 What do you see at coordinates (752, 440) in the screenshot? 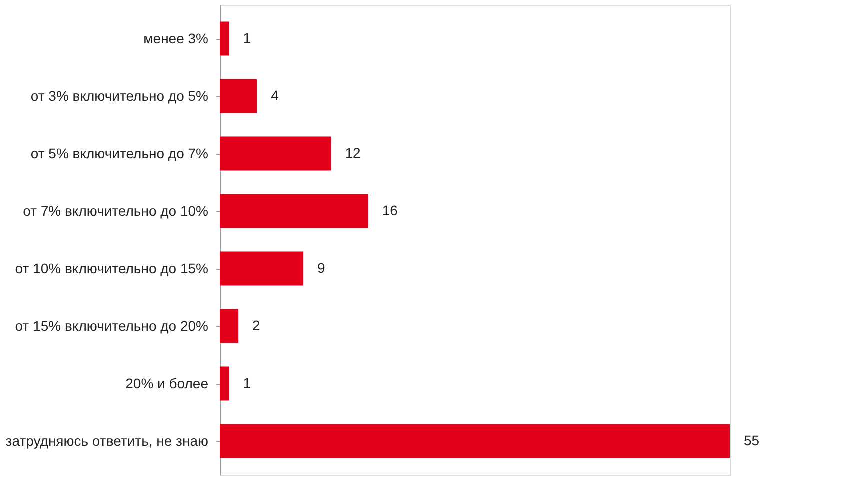
I see `data-label: 55` at bounding box center [752, 440].